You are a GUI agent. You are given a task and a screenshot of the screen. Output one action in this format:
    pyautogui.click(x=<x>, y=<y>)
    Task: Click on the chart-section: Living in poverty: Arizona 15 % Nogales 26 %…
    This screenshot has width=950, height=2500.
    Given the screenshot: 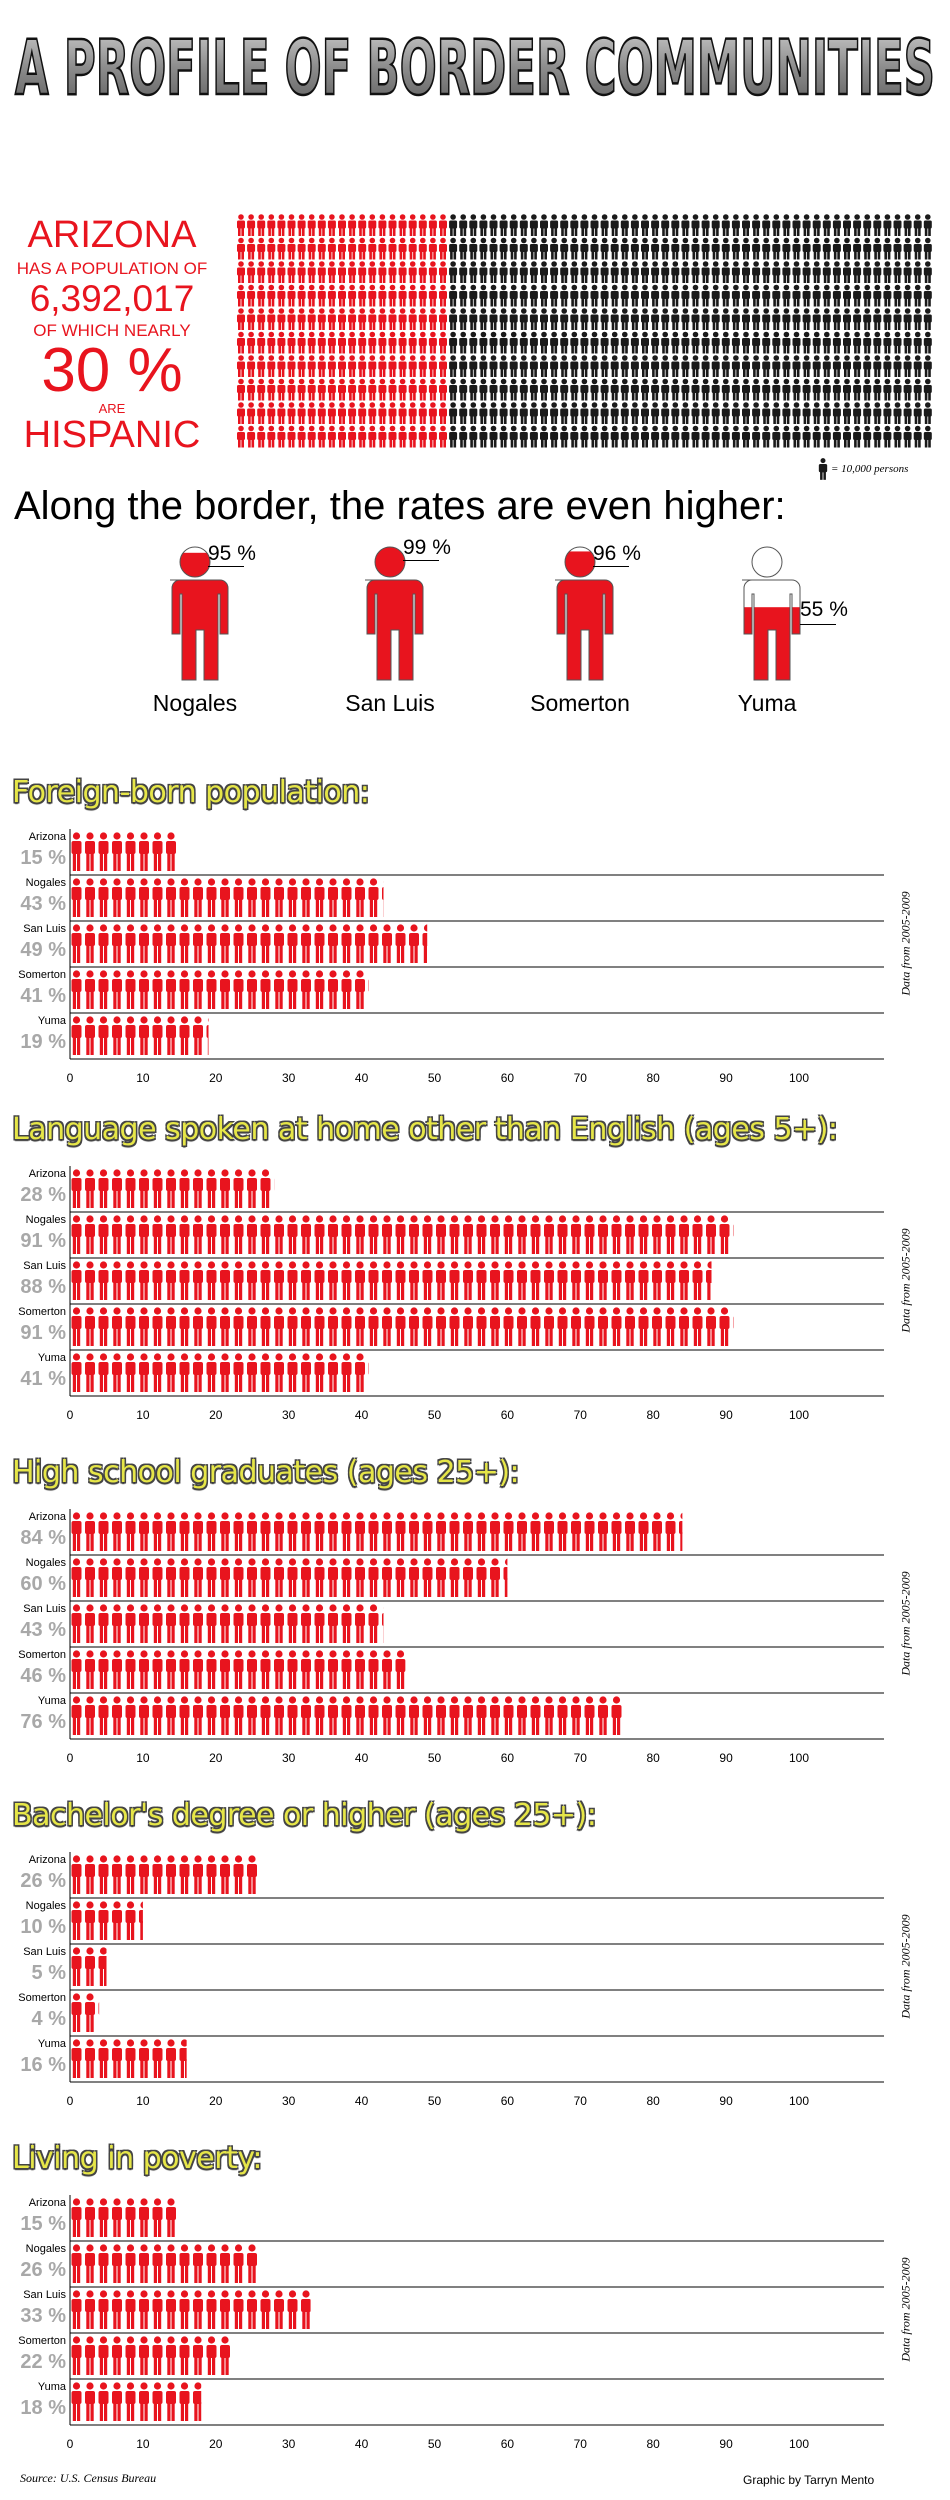 What is the action you would take?
    pyautogui.click(x=475, y=2301)
    